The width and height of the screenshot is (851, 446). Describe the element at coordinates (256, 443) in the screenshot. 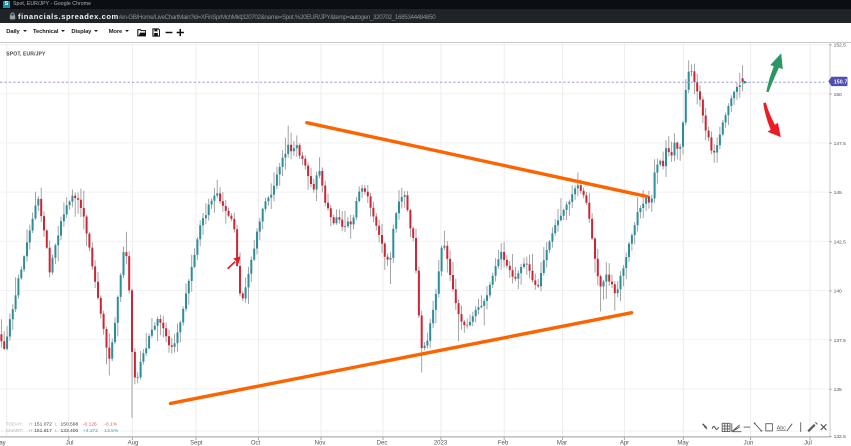

I see `svg-text: Oct` at that location.